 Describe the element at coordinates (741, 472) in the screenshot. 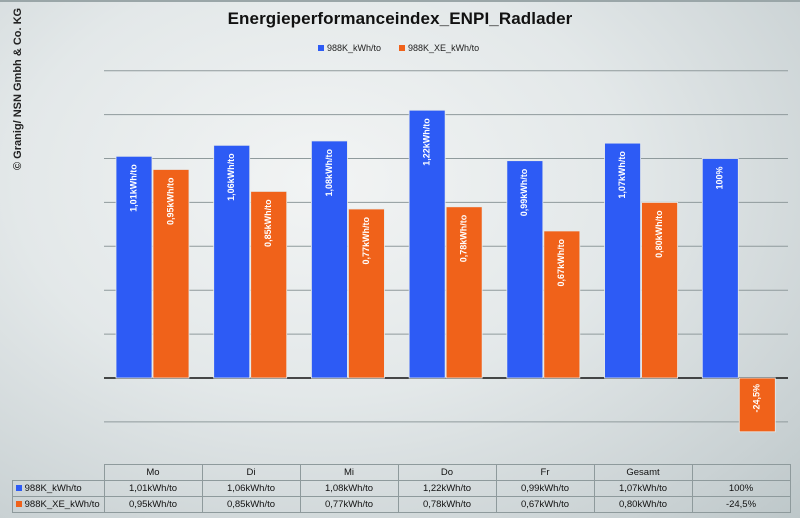

I see `data-table-header` at that location.